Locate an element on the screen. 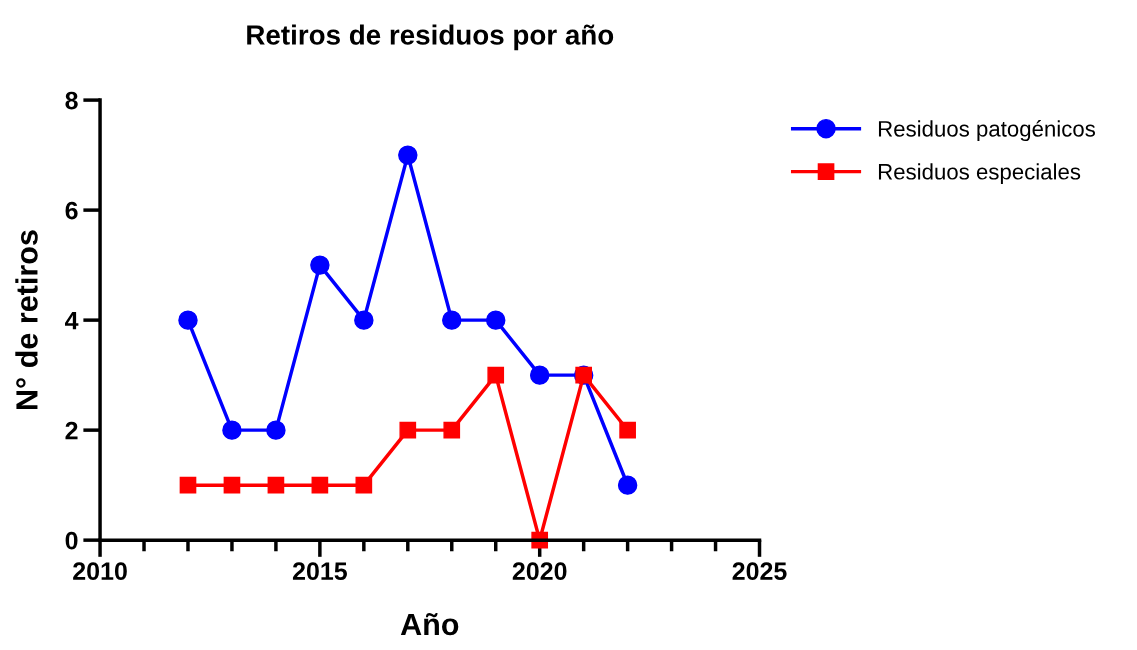 The image size is (1137, 650). x-axis-title: Año is located at coordinates (429, 624).